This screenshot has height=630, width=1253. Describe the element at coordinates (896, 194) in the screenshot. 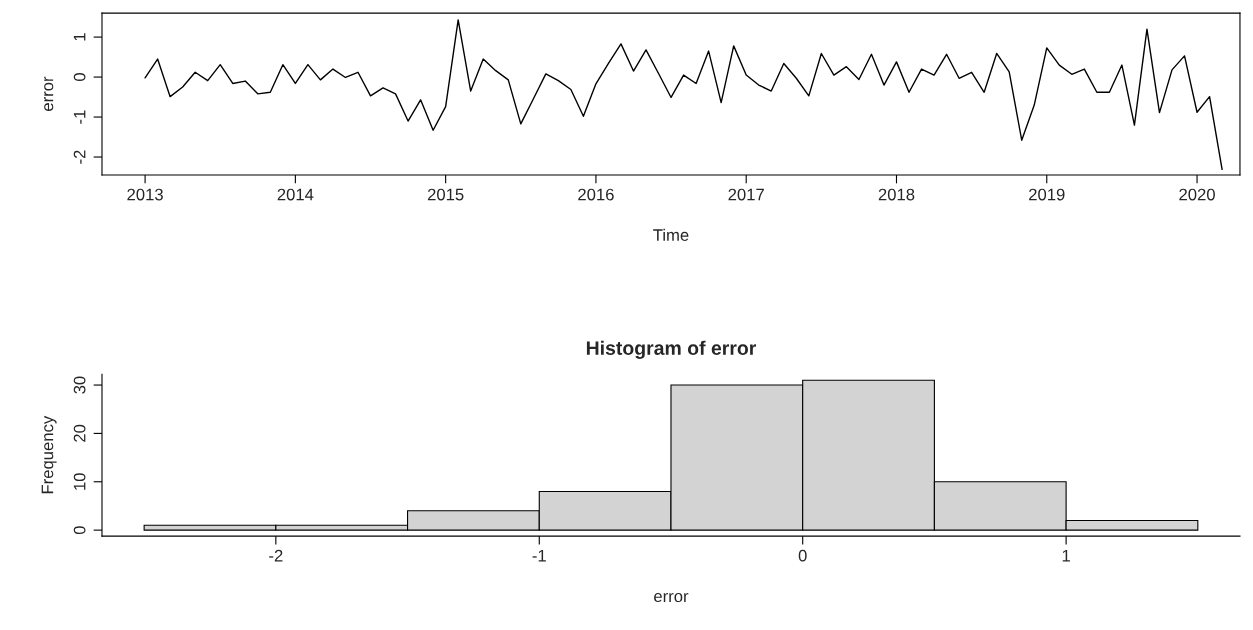

I see `x-tick-label: 2018` at that location.